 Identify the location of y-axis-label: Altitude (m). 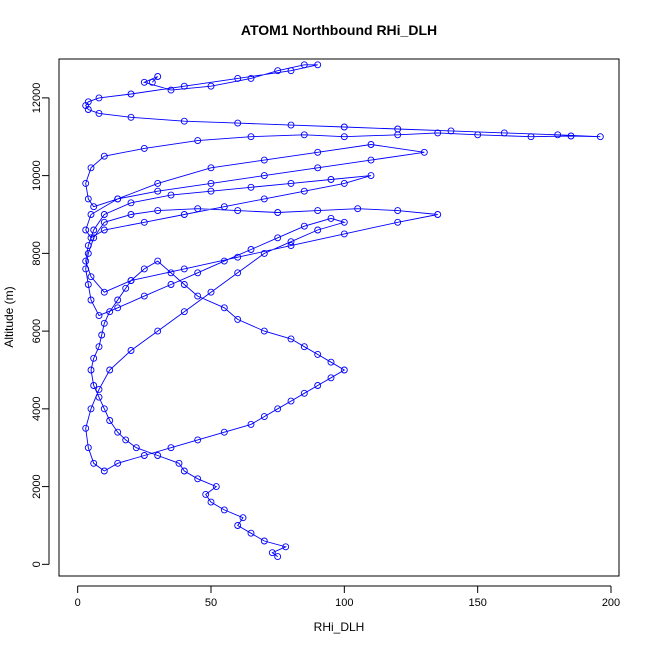
(9, 316).